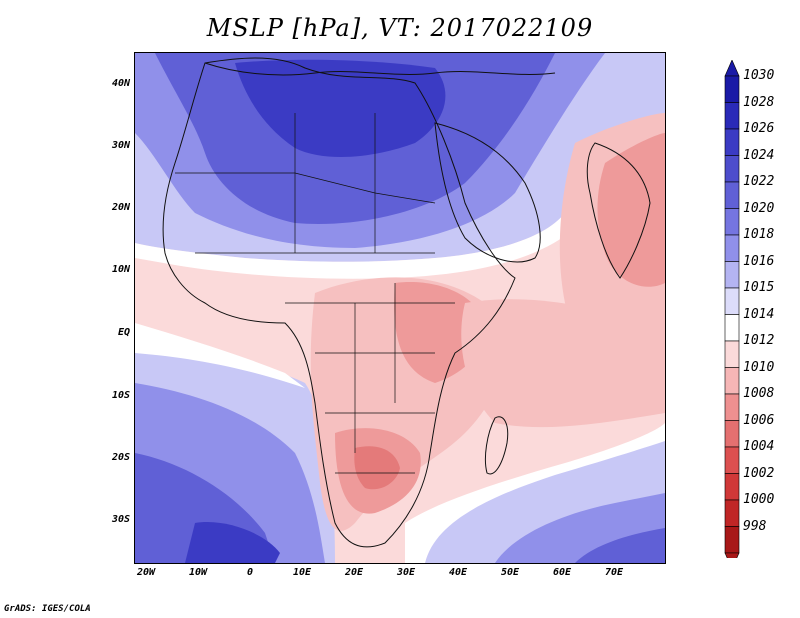 The image size is (800, 618). Describe the element at coordinates (232, 542) in the screenshot. I see `field-south-deep-blue` at that location.